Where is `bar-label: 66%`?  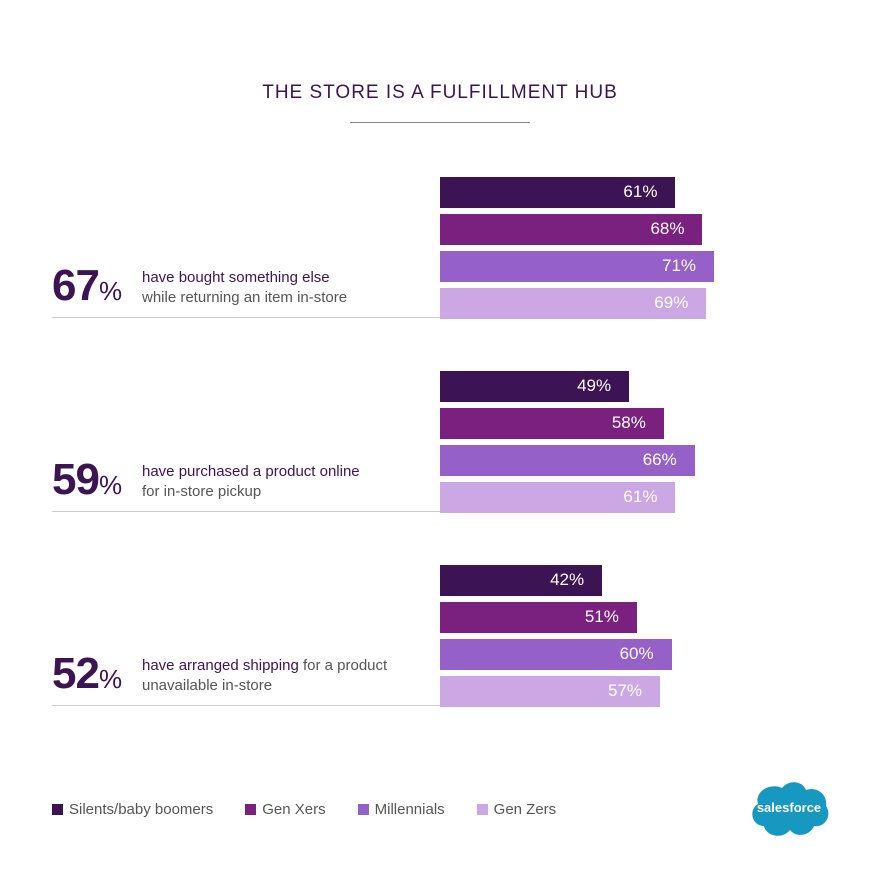
bar-label: 66% is located at coordinates (659, 459).